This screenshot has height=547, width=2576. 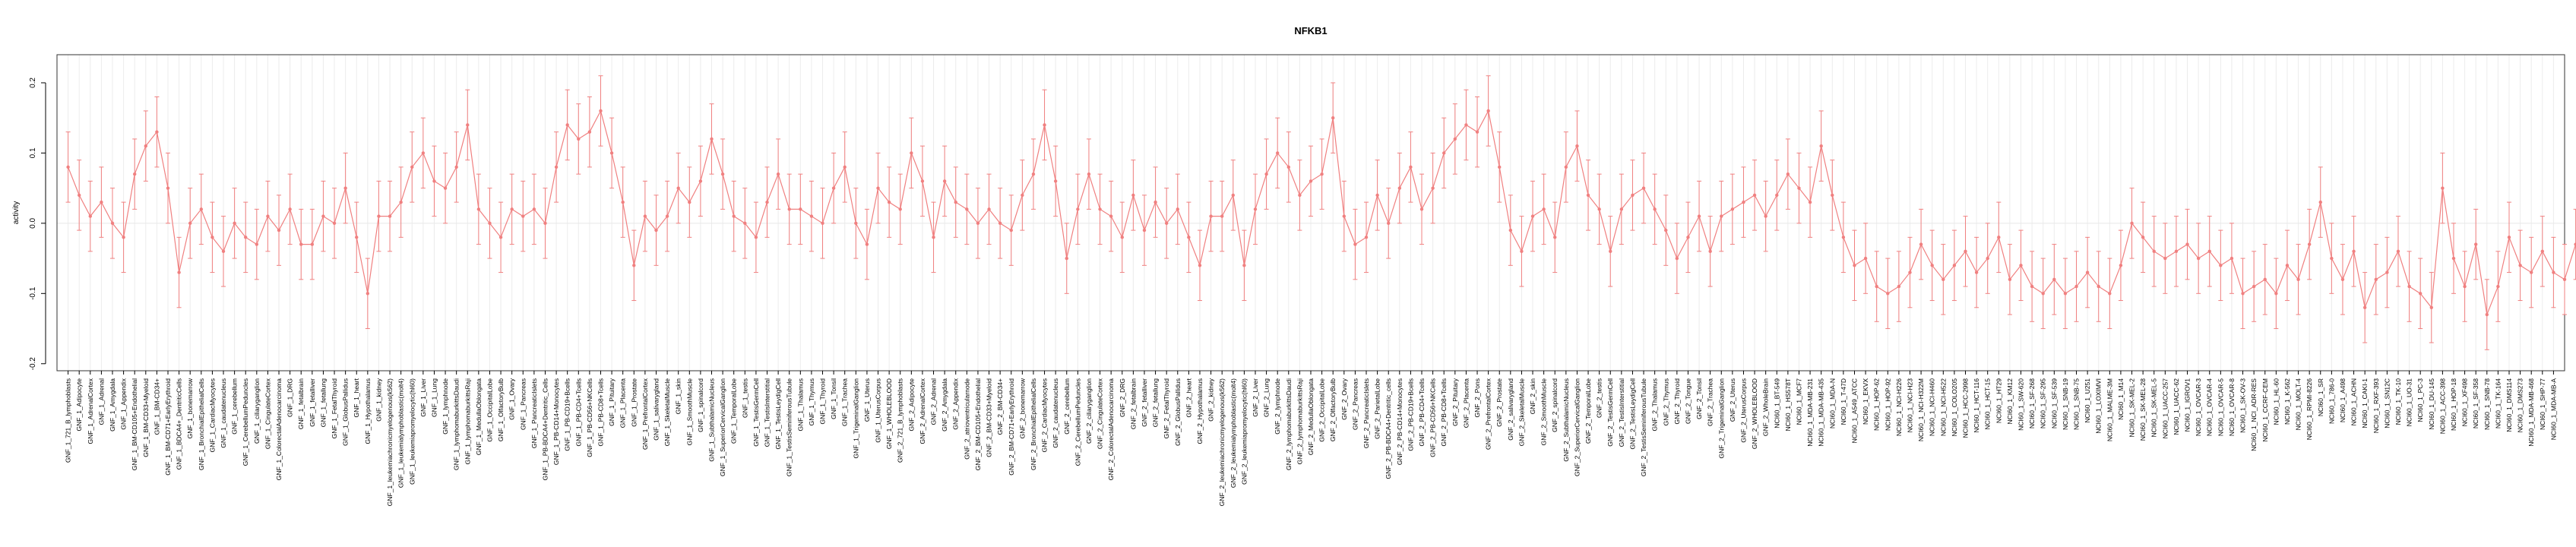 What do you see at coordinates (2054, 403) in the screenshot?
I see `x-tick-label: NCI60_1_SF-539` at bounding box center [2054, 403].